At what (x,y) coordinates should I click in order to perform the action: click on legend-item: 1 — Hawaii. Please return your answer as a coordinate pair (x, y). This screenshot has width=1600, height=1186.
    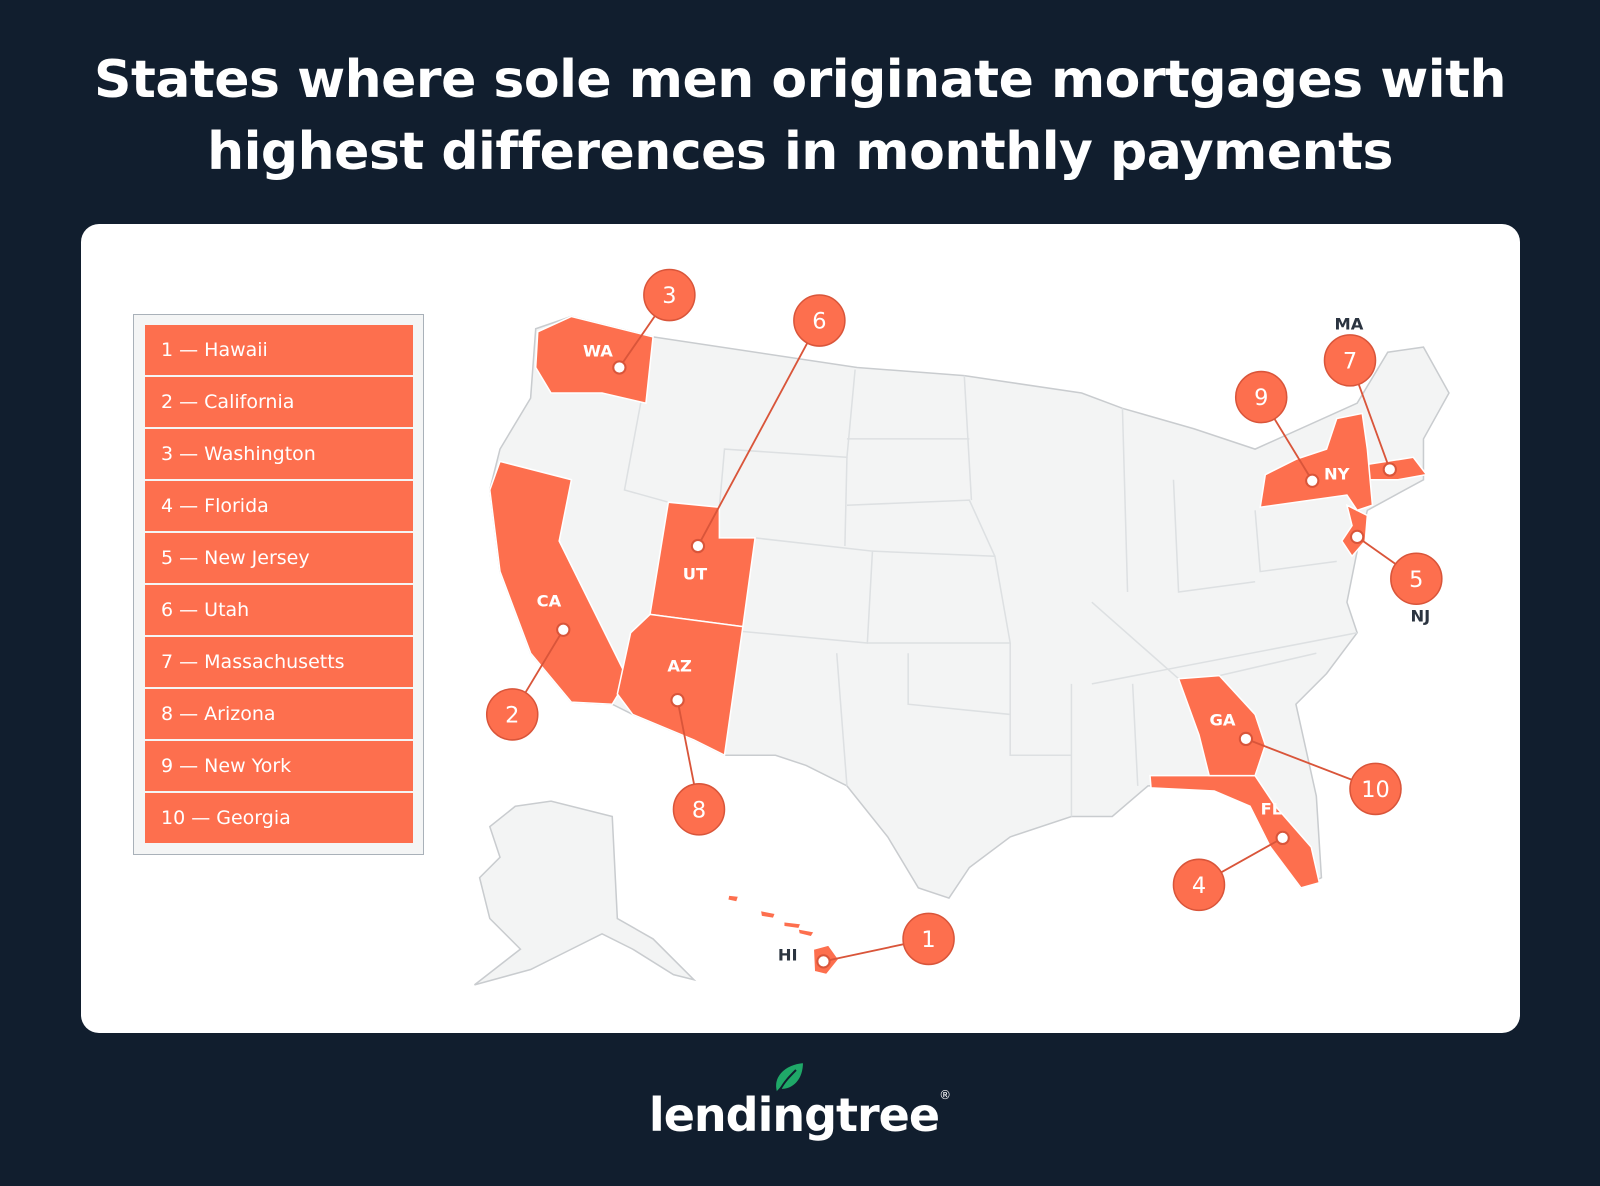
    Looking at the image, I should click on (279, 350).